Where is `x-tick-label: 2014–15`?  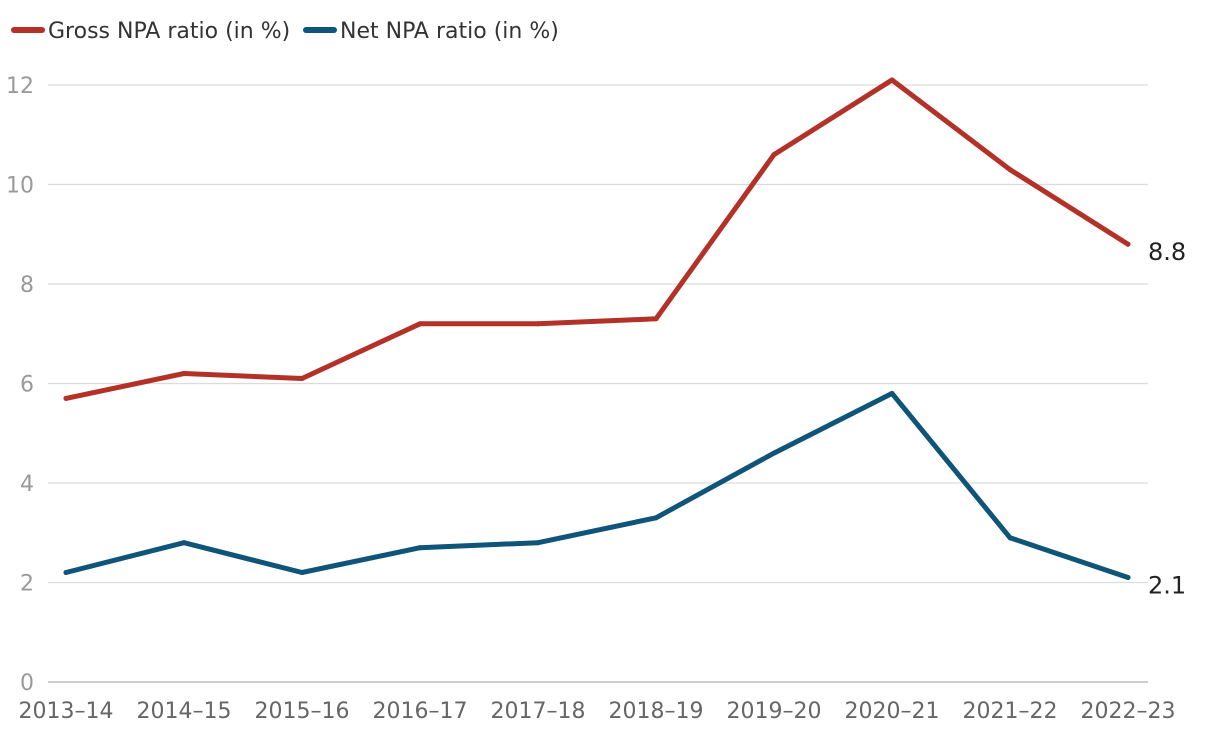
x-tick-label: 2014–15 is located at coordinates (184, 711).